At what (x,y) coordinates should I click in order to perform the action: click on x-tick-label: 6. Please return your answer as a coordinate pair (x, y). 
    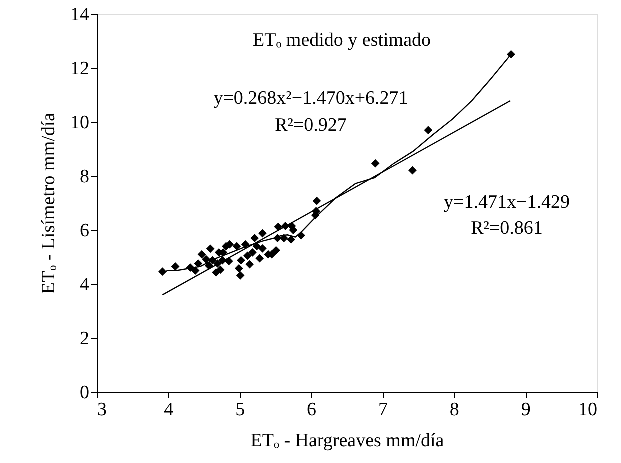
    Looking at the image, I should click on (312, 410).